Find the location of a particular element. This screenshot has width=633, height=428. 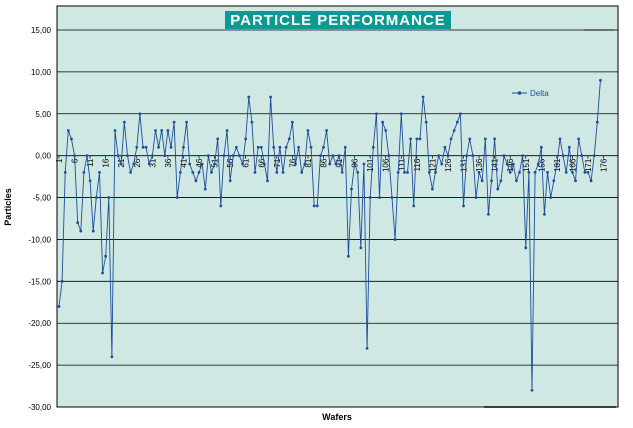

x-tick-label: 46 is located at coordinates (199, 162).